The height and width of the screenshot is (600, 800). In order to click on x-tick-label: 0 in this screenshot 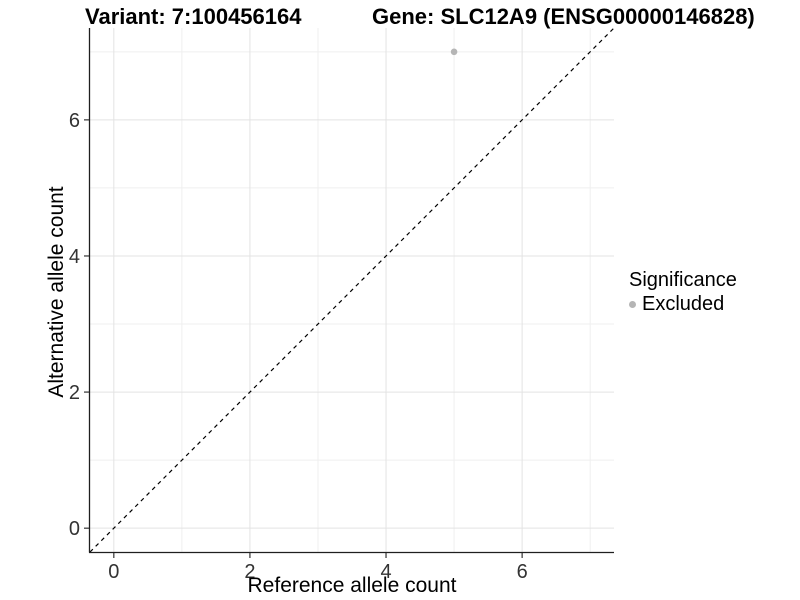, I will do `click(113, 572)`.